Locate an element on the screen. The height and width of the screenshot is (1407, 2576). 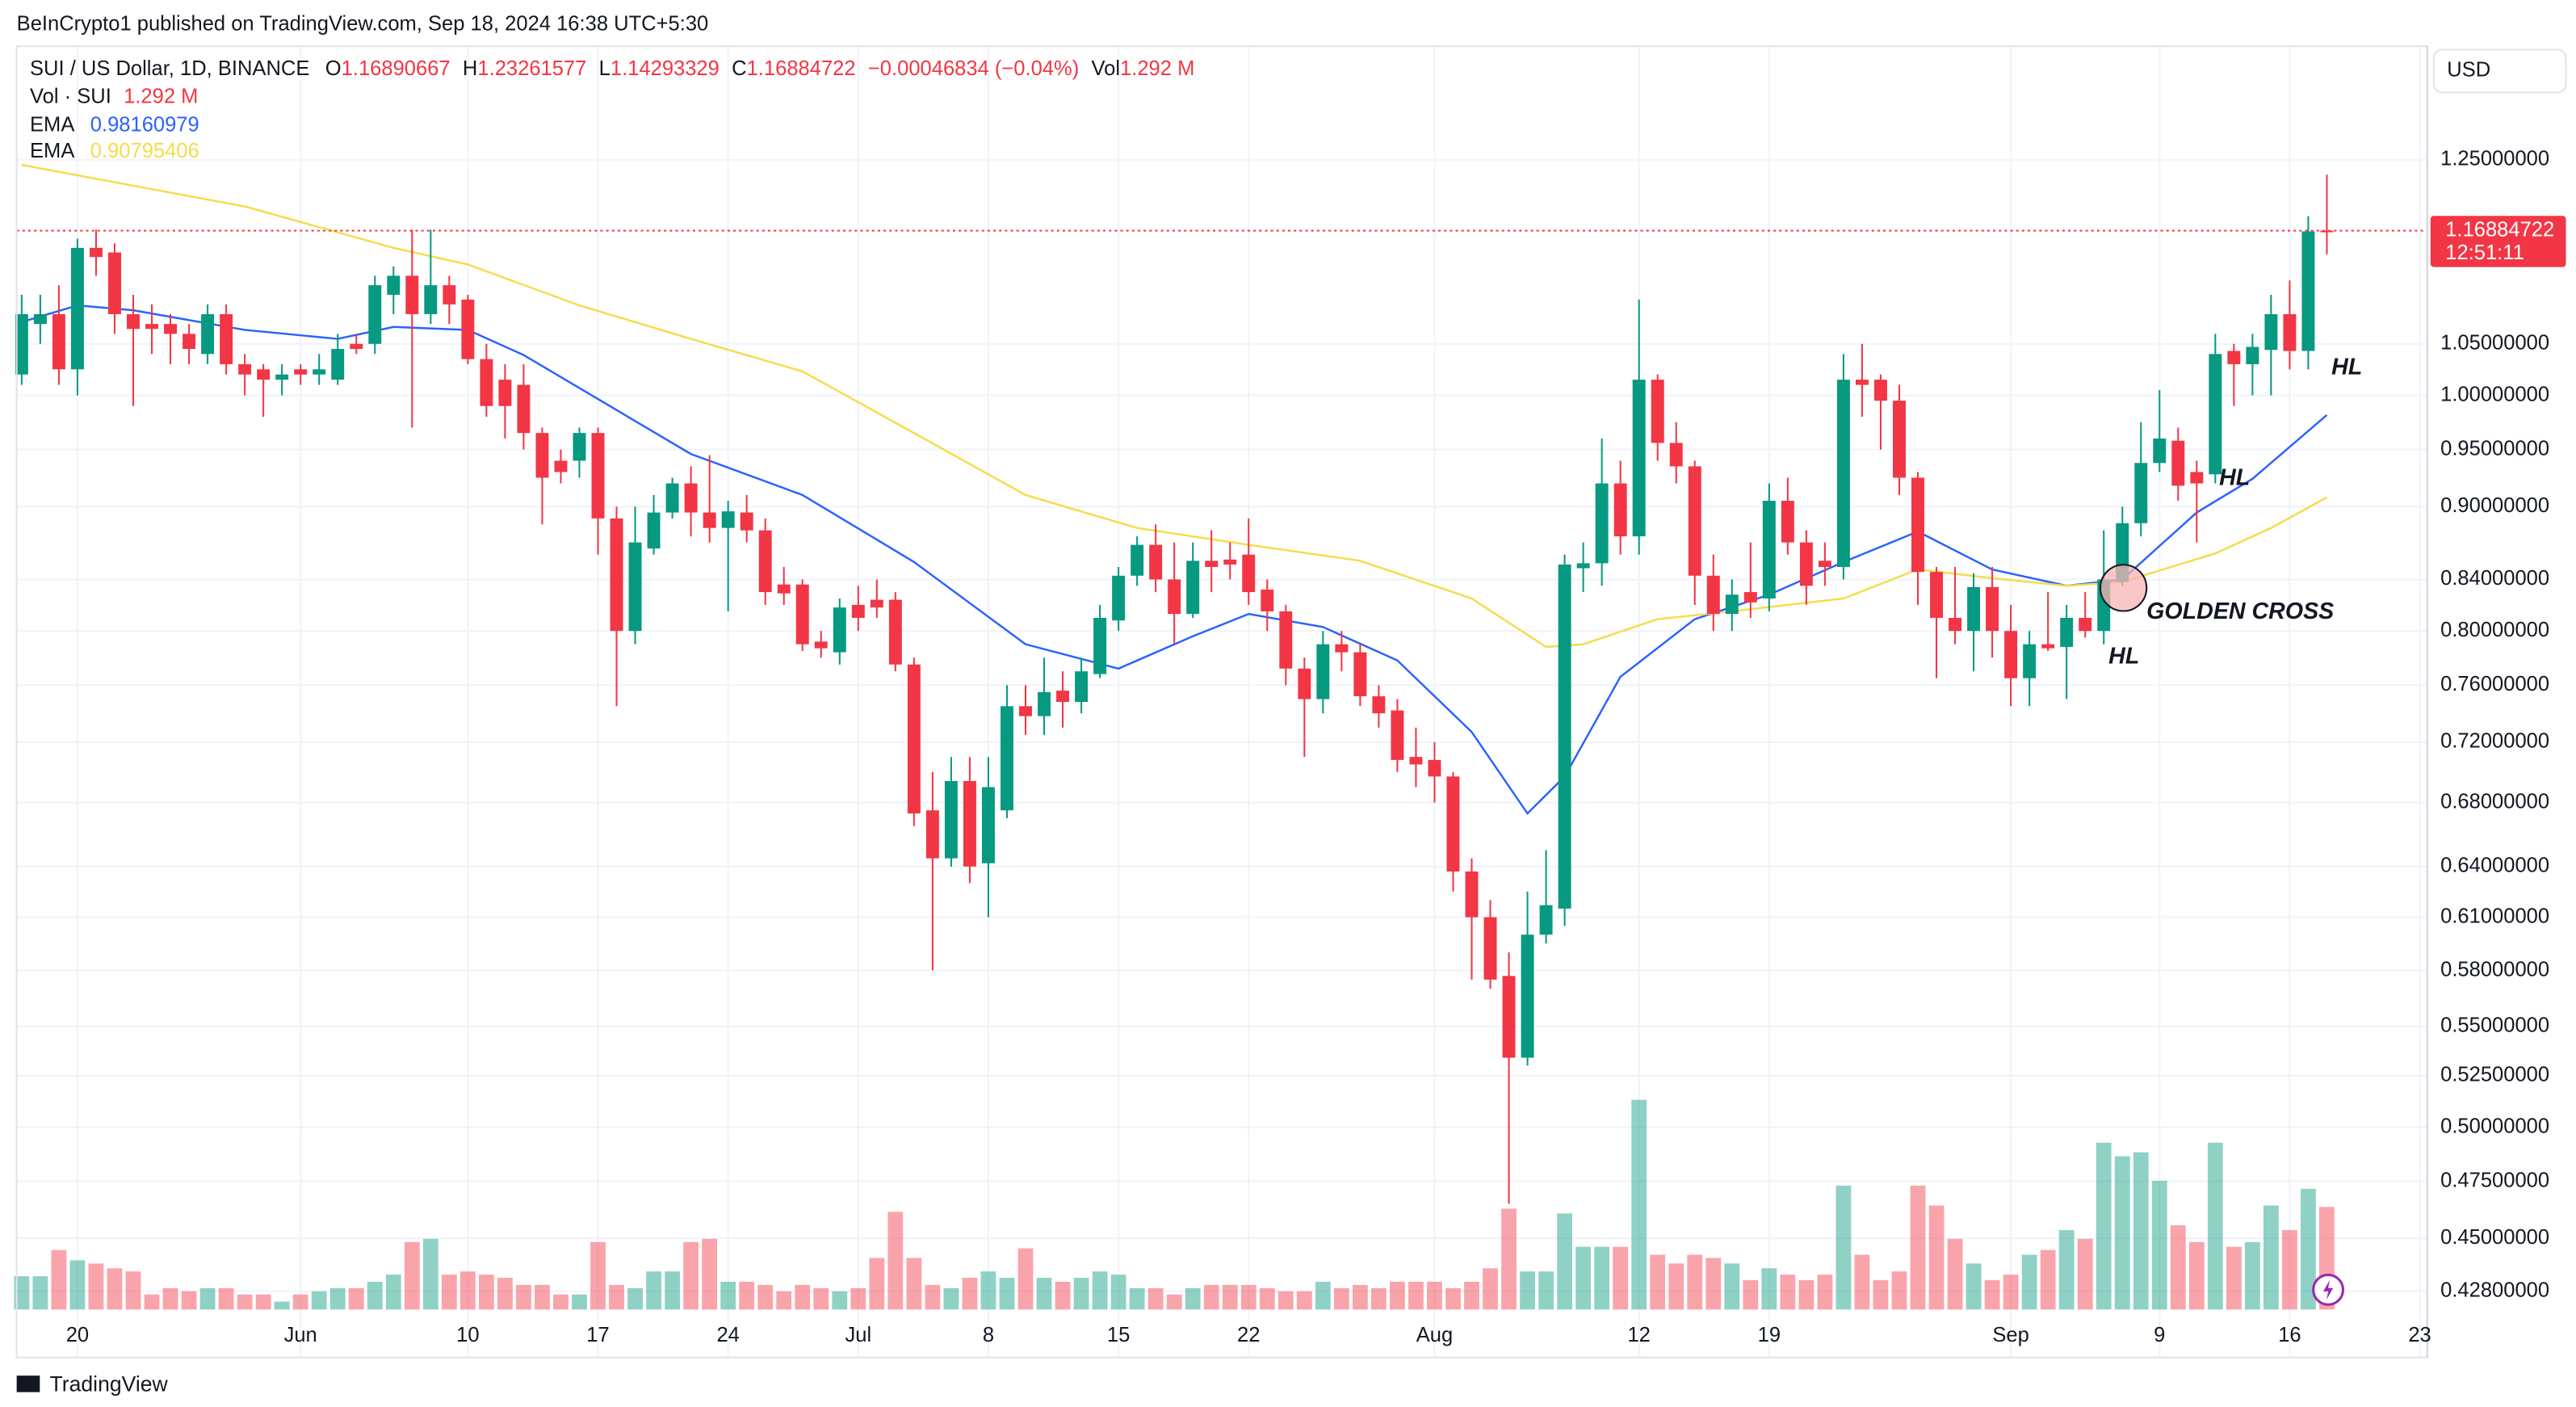
x-tick-label: 12 is located at coordinates (1638, 1335).